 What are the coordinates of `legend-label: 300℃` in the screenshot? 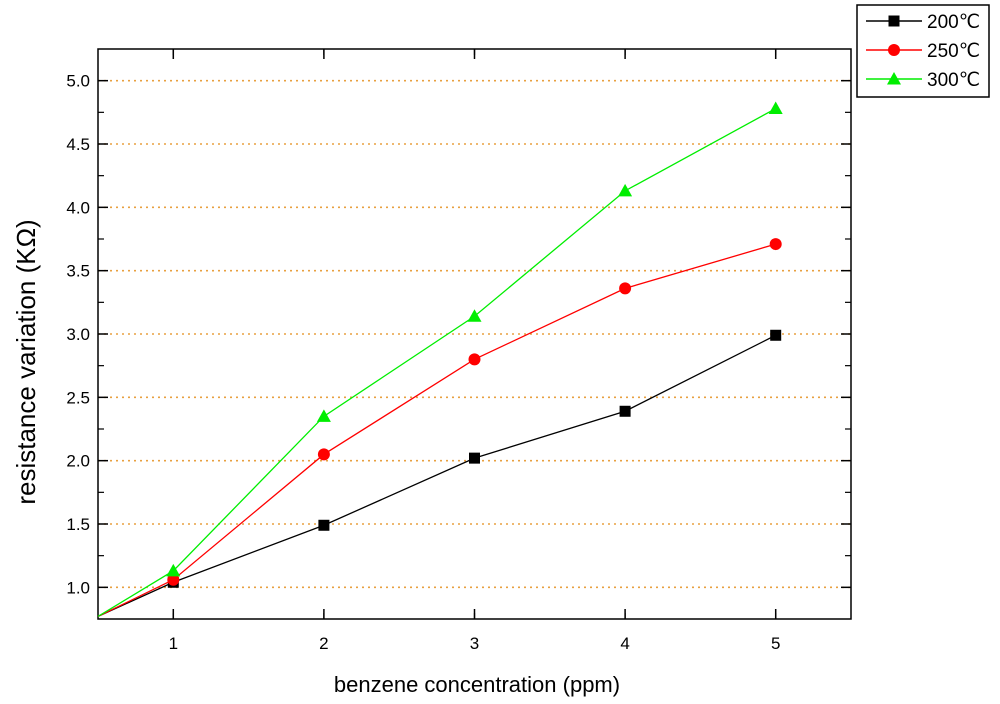 It's located at (953, 80).